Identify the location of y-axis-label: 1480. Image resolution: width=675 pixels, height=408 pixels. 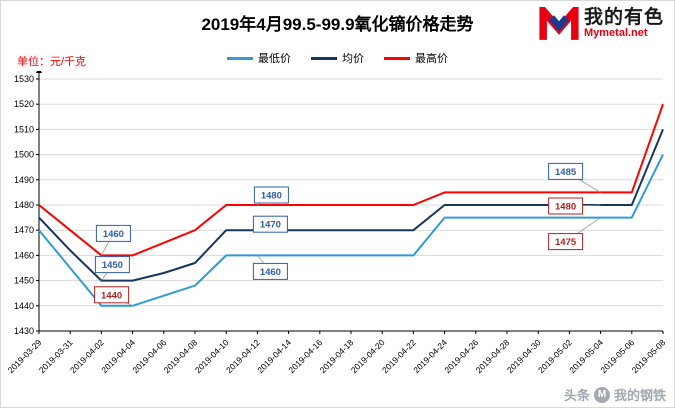
(24, 205).